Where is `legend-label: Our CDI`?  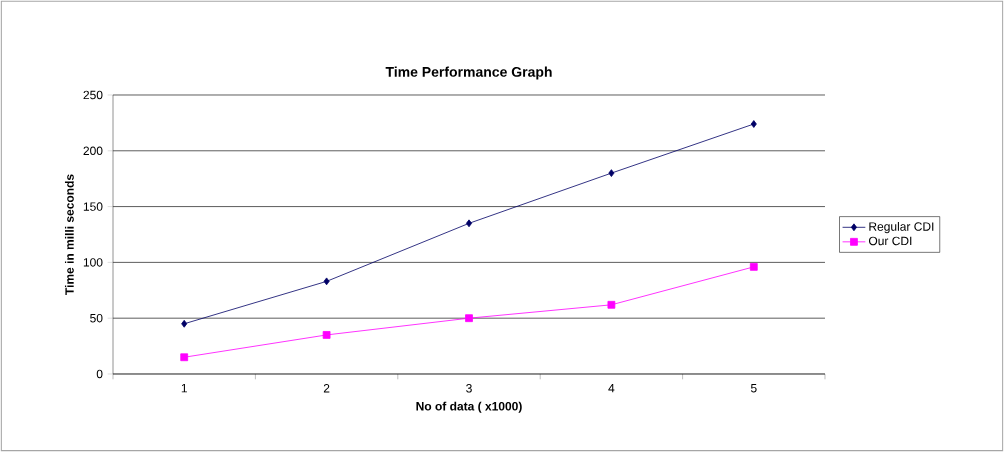
legend-label: Our CDI is located at coordinates (890, 241).